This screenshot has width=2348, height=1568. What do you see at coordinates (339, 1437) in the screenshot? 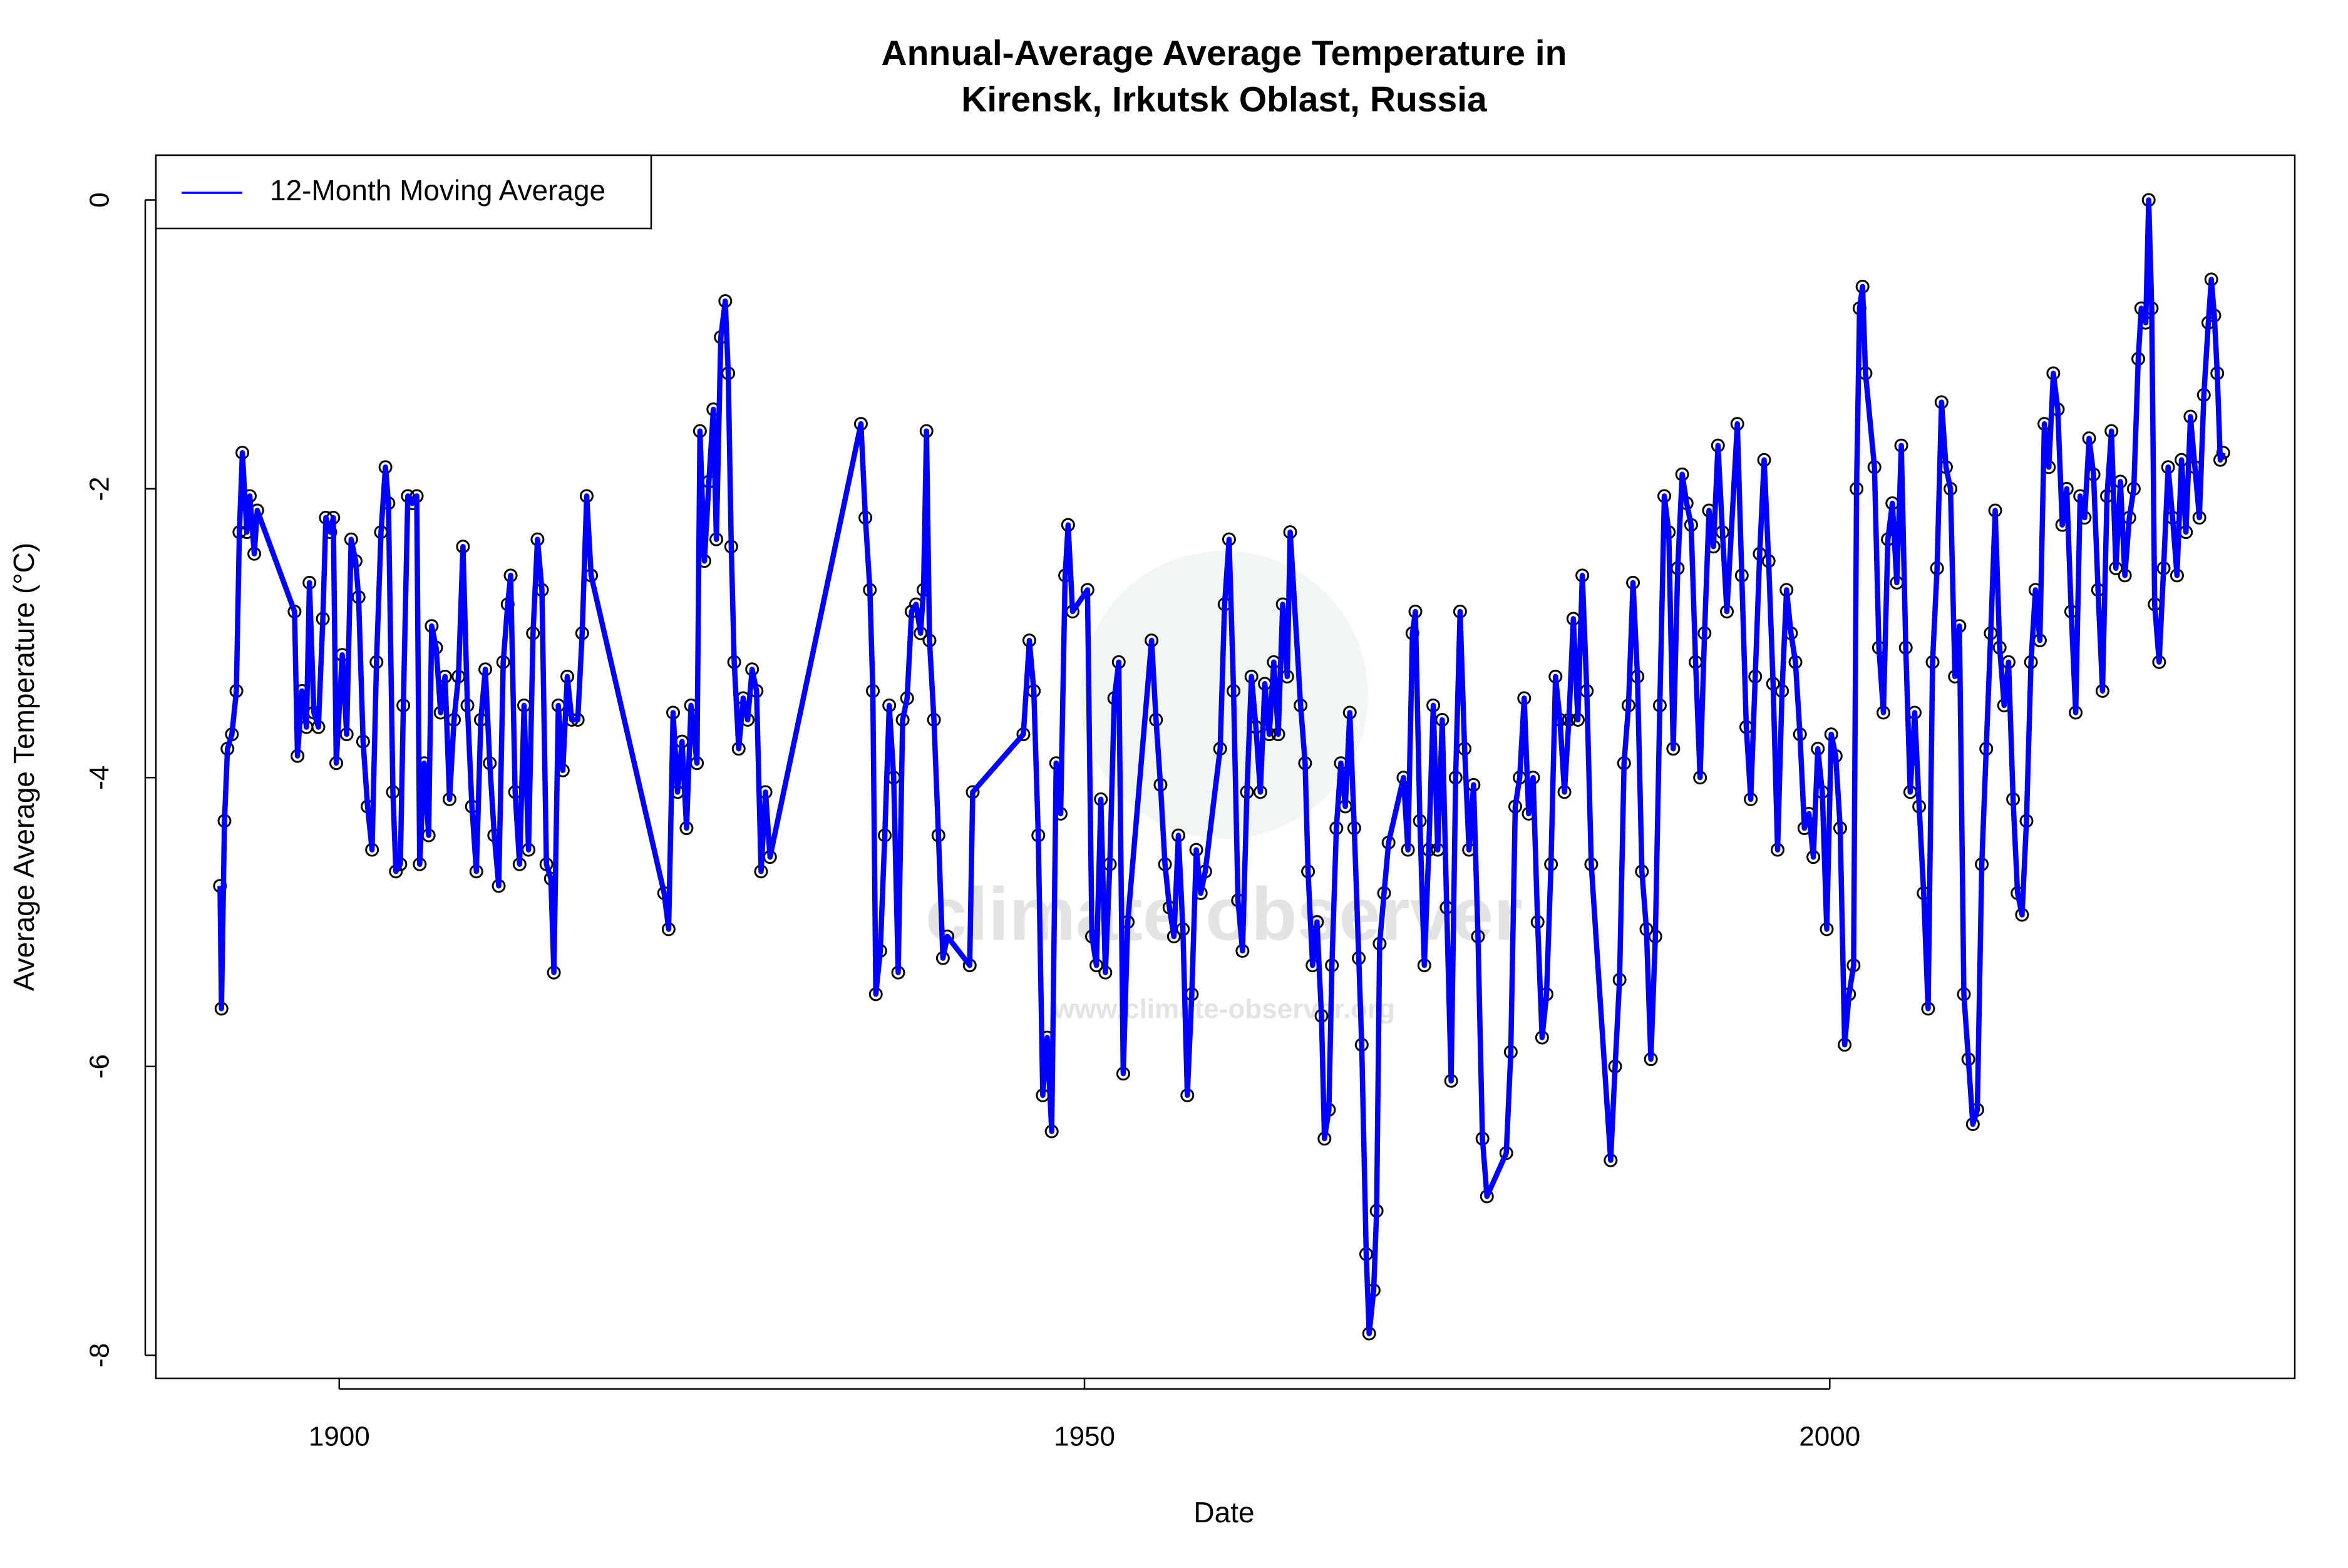
I see `x-tick-label: 1900` at bounding box center [339, 1437].